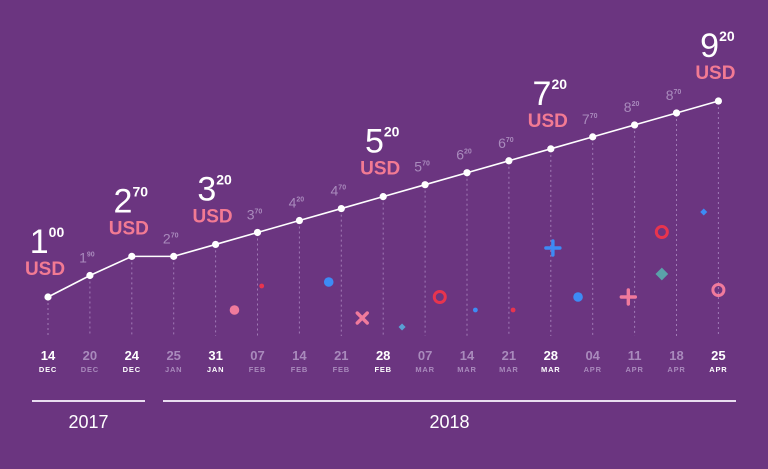  Describe the element at coordinates (382, 142) in the screenshot. I see `price-label-major: 520` at that location.